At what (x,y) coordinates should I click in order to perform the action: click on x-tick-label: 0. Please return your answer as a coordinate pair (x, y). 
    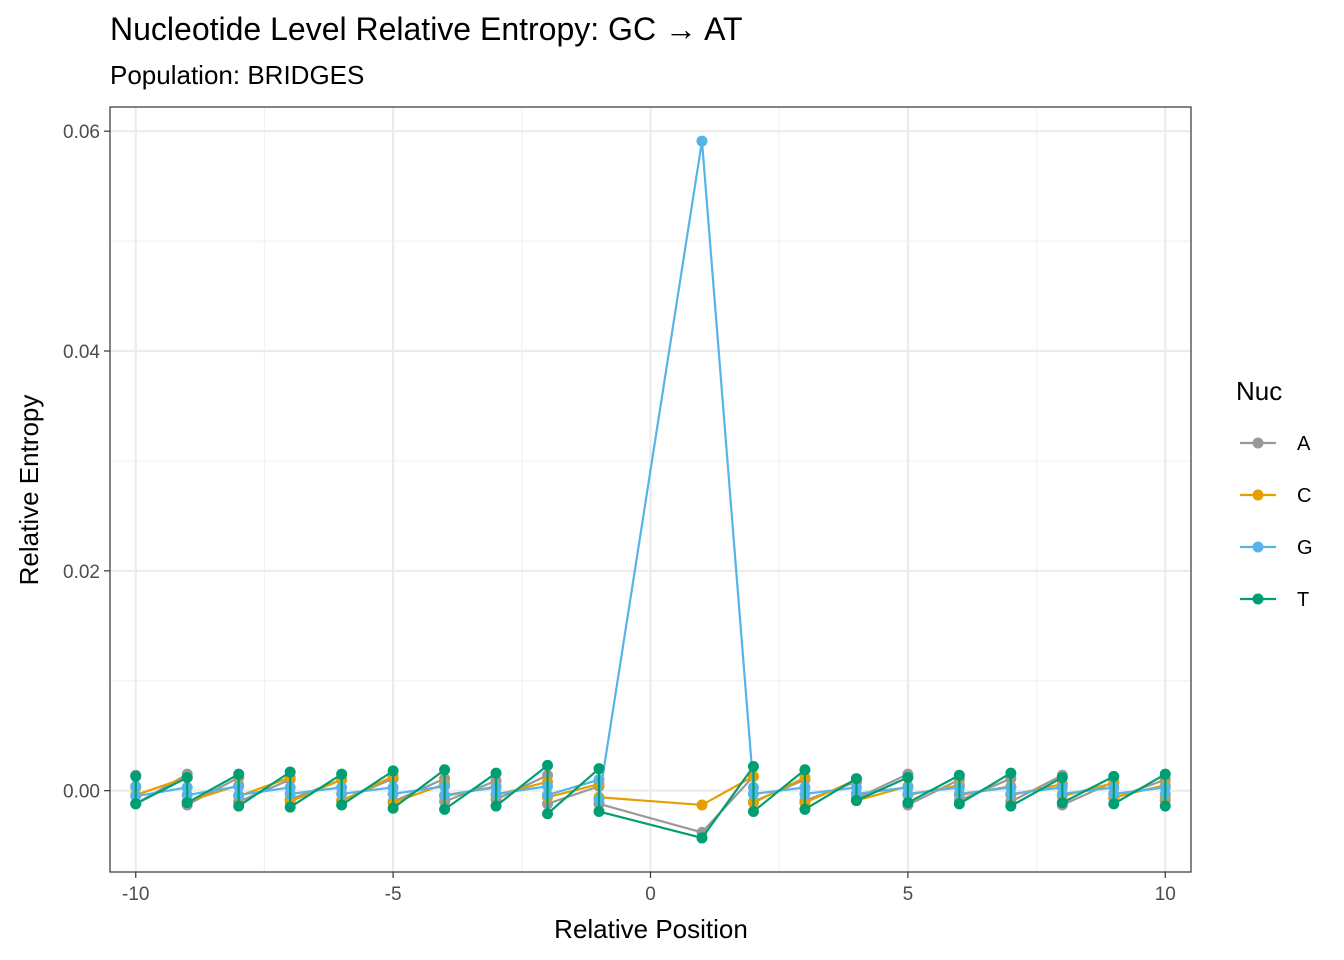
    Looking at the image, I should click on (650, 894).